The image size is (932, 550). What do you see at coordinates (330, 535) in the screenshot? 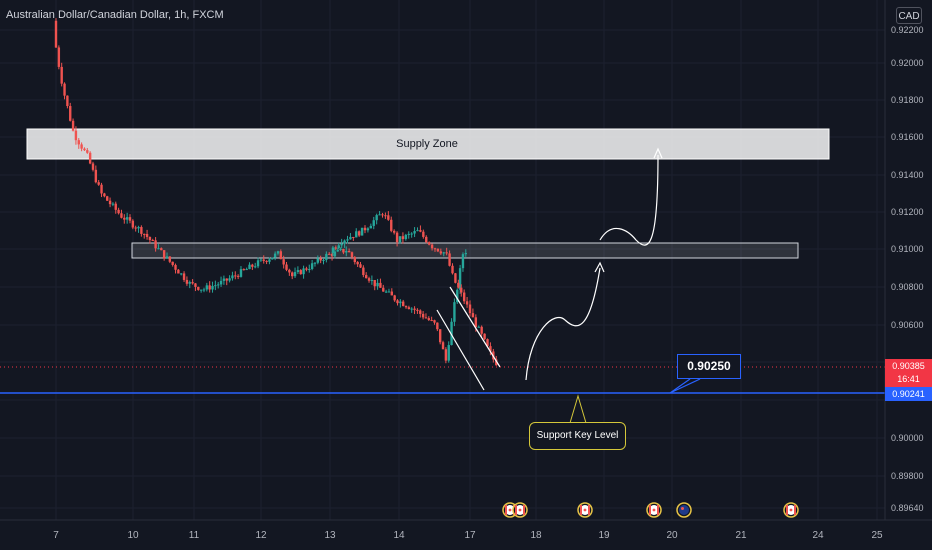
I see `time-tick: 13` at bounding box center [330, 535].